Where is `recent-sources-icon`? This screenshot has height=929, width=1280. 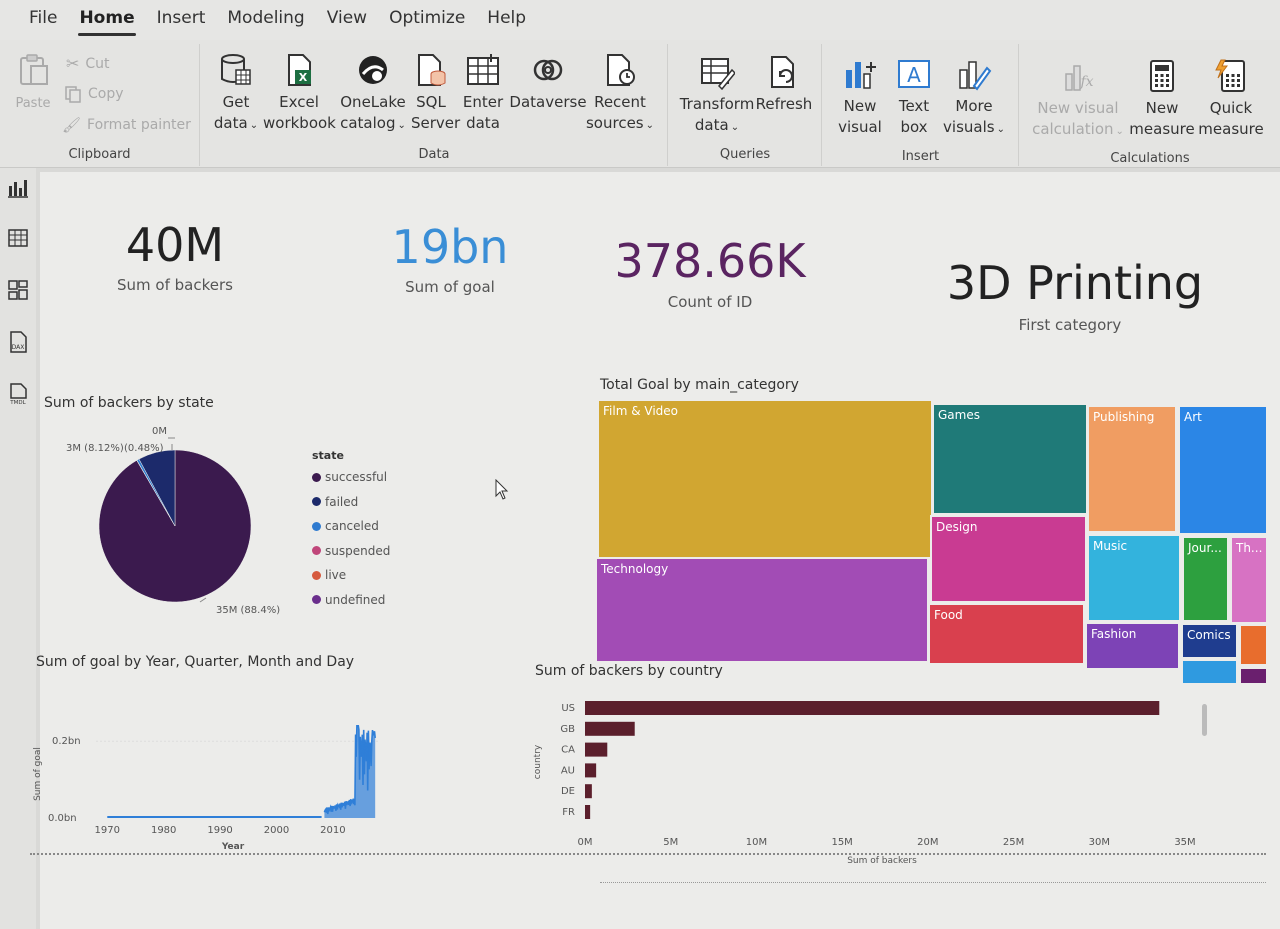
recent-sources-icon is located at coordinates (621, 70).